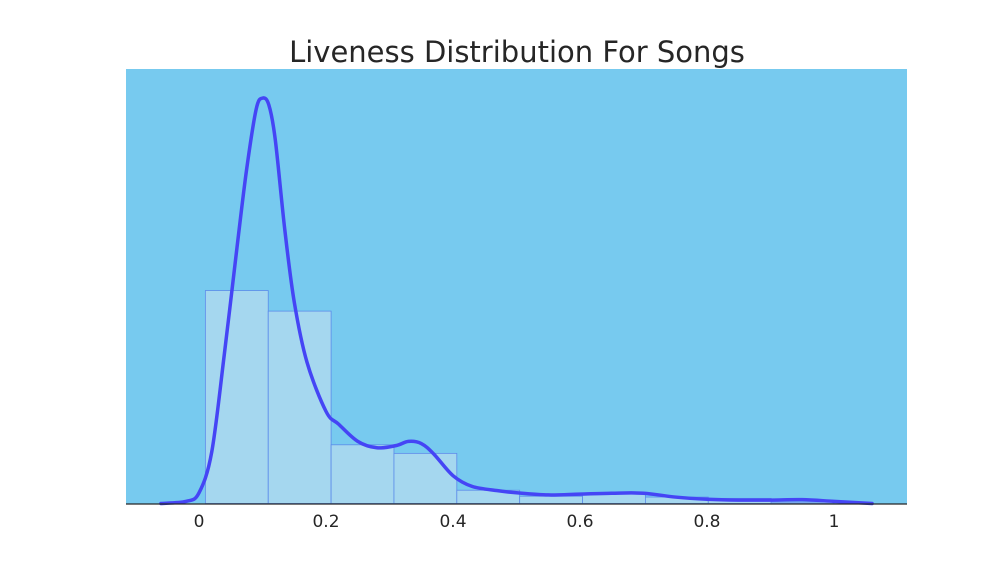 This screenshot has height=576, width=1008. Describe the element at coordinates (706, 522) in the screenshot. I see `x-tick-label: 0.8` at that location.